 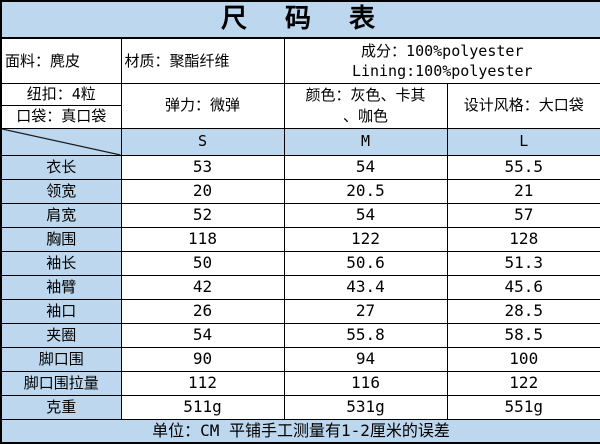 What do you see at coordinates (202, 215) in the screenshot?
I see `value-s: 52` at bounding box center [202, 215].